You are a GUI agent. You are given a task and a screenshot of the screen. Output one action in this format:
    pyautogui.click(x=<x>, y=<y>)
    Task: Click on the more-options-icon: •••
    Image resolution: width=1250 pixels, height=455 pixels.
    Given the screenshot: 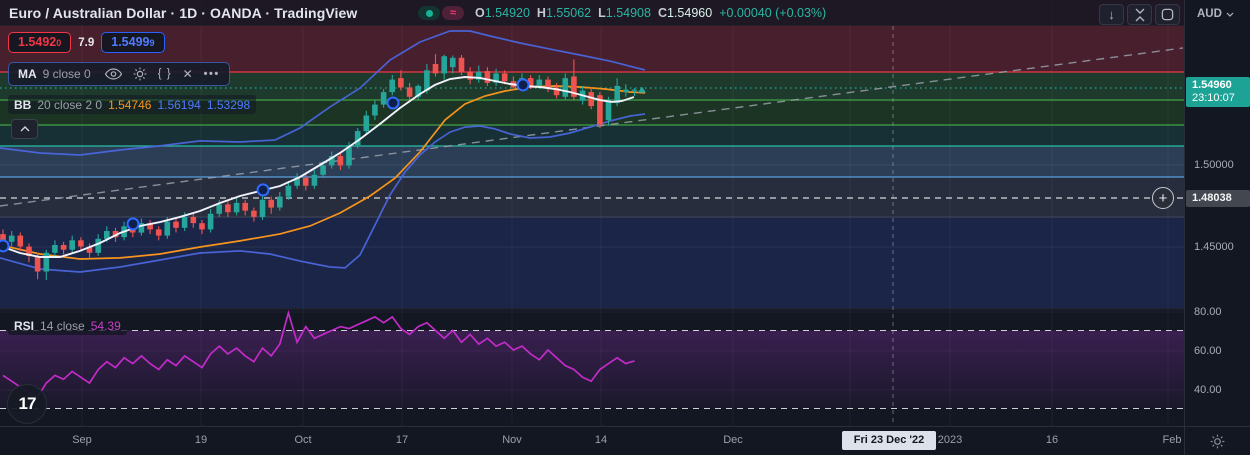 What is the action you would take?
    pyautogui.click(x=211, y=74)
    